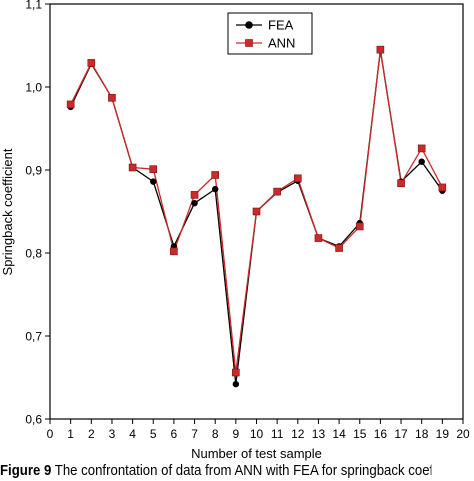  Describe the element at coordinates (281, 43) in the screenshot. I see `legend-label-ann: ANN` at that location.